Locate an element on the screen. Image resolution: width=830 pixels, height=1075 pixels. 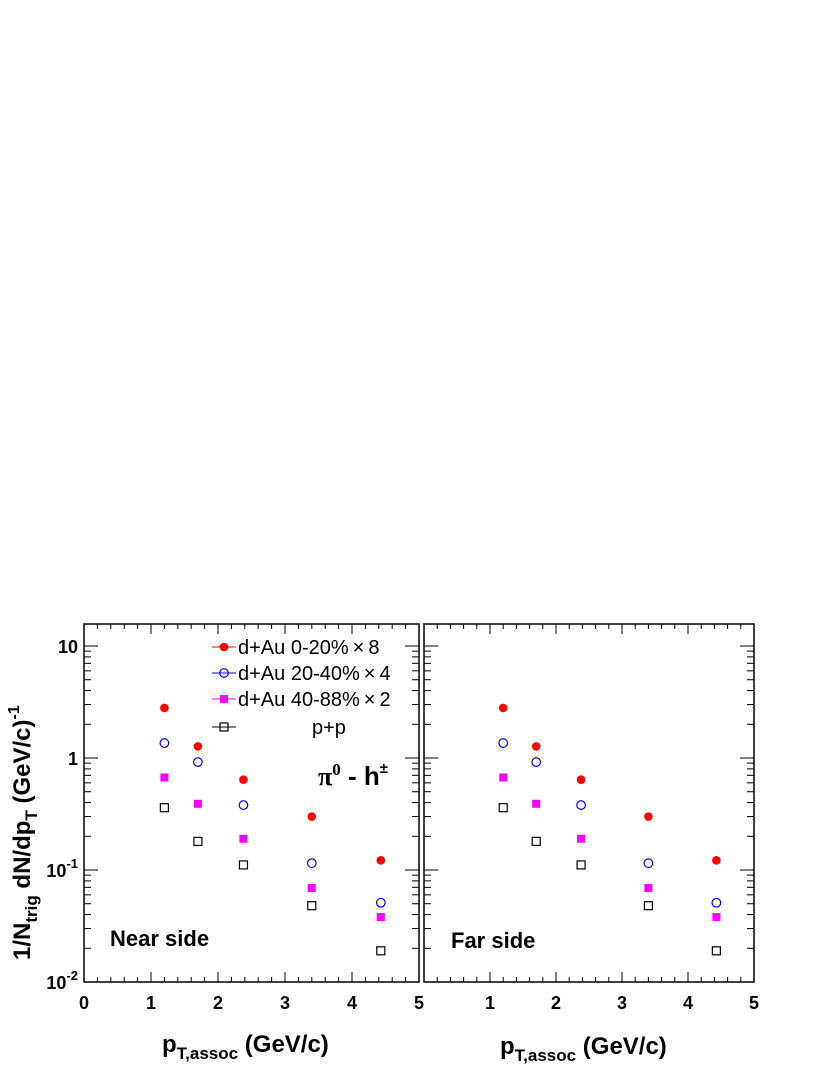
y-tick-label: 10⁻² is located at coordinates (62, 980).